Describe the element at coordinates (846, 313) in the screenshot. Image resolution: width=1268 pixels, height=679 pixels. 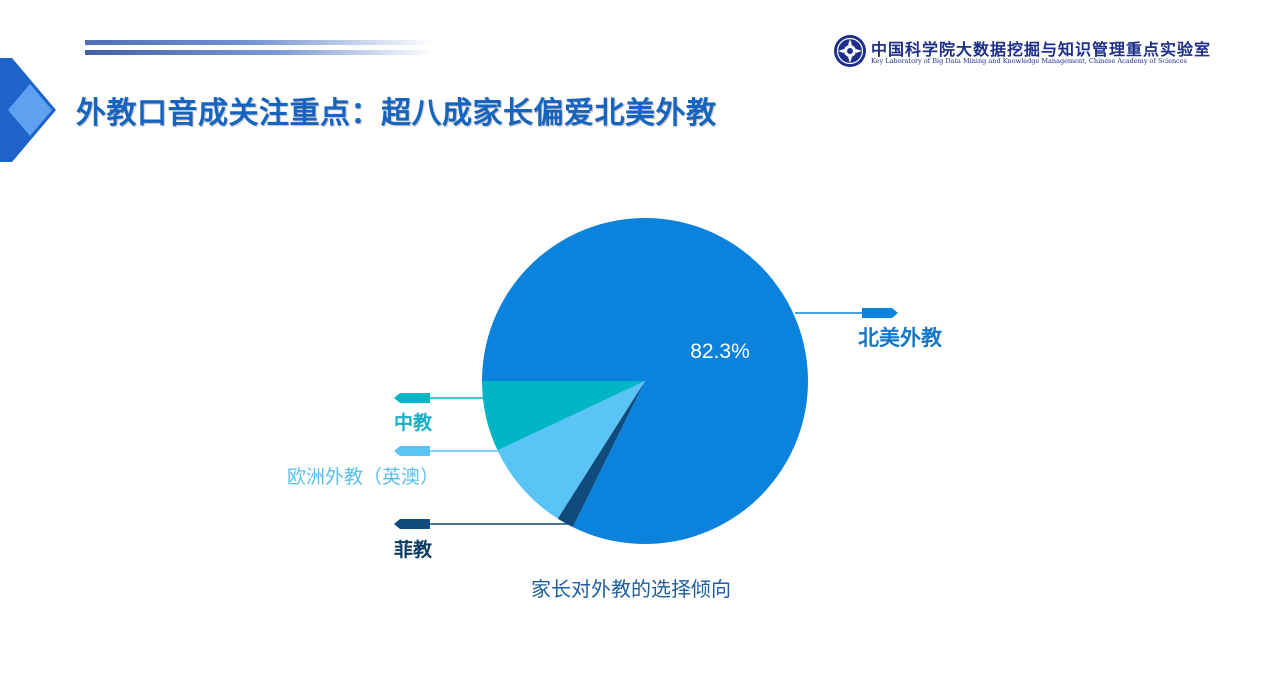
I see `leader-north-america` at that location.